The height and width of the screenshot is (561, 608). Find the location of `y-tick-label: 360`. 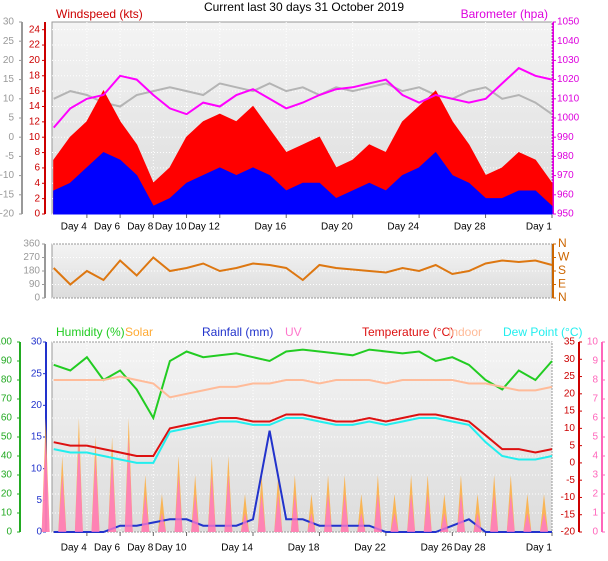

y-tick-label: 360 is located at coordinates (31, 244).